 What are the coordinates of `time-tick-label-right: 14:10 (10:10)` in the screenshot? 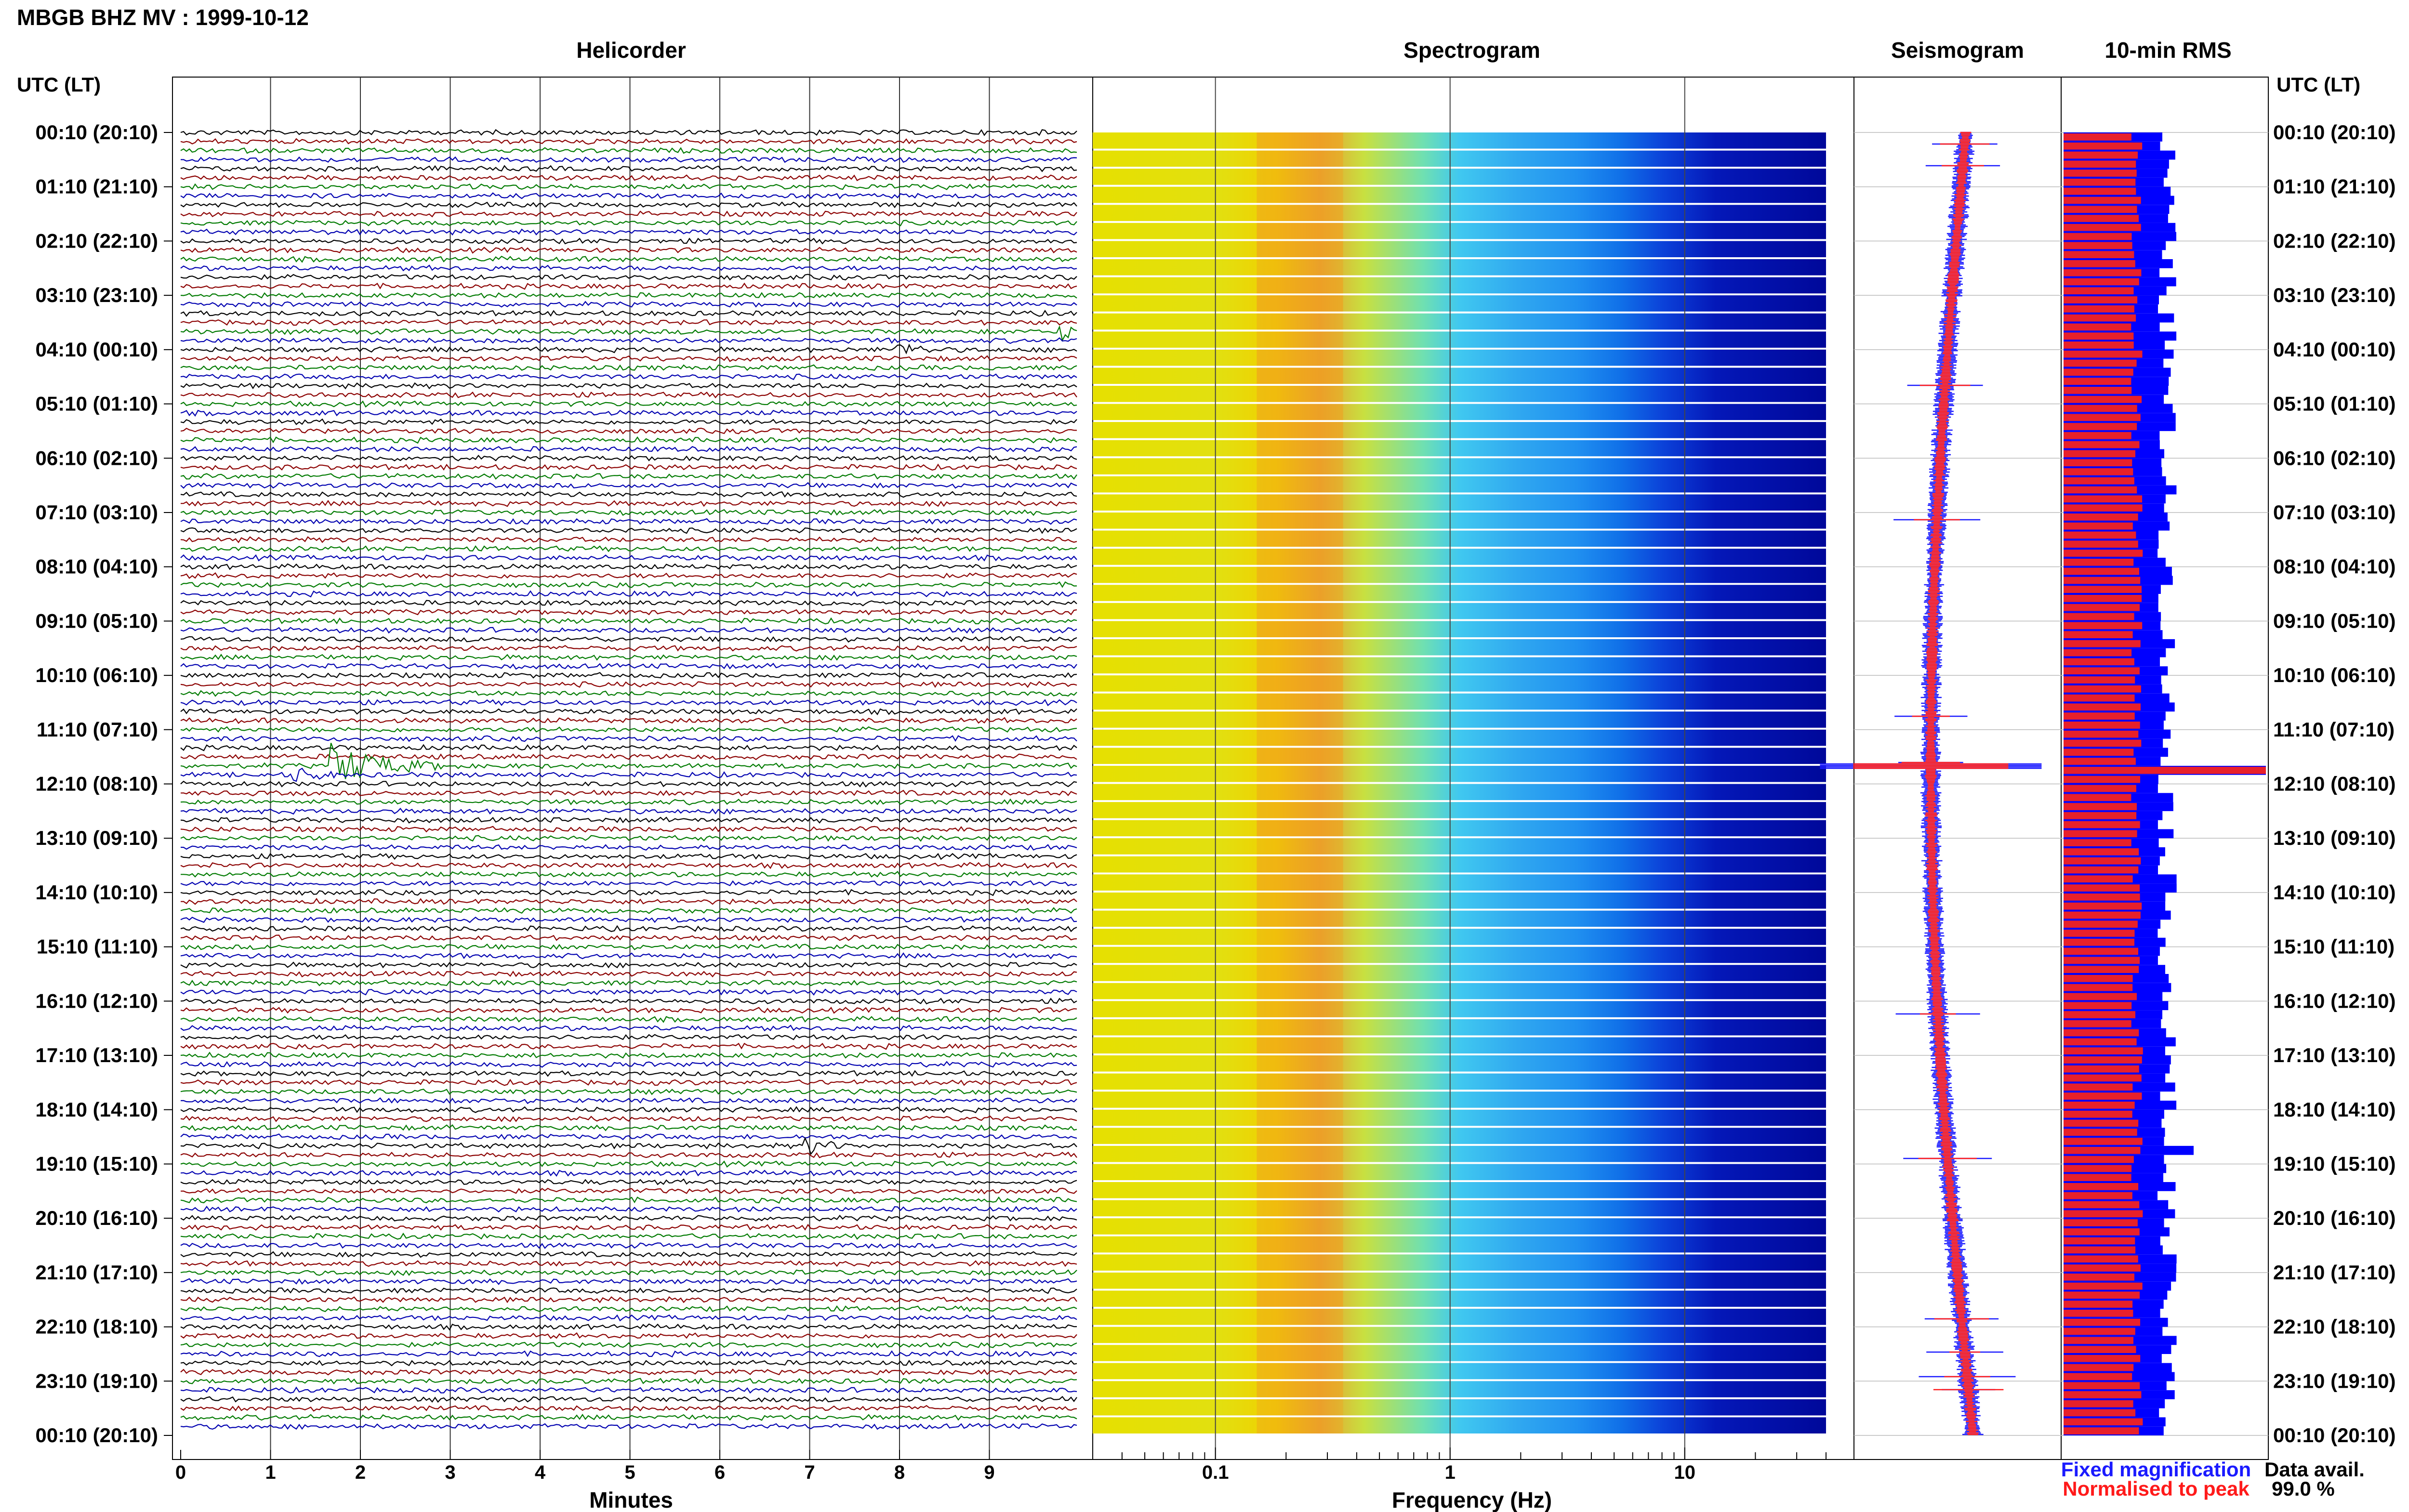 It's located at (2334, 892).